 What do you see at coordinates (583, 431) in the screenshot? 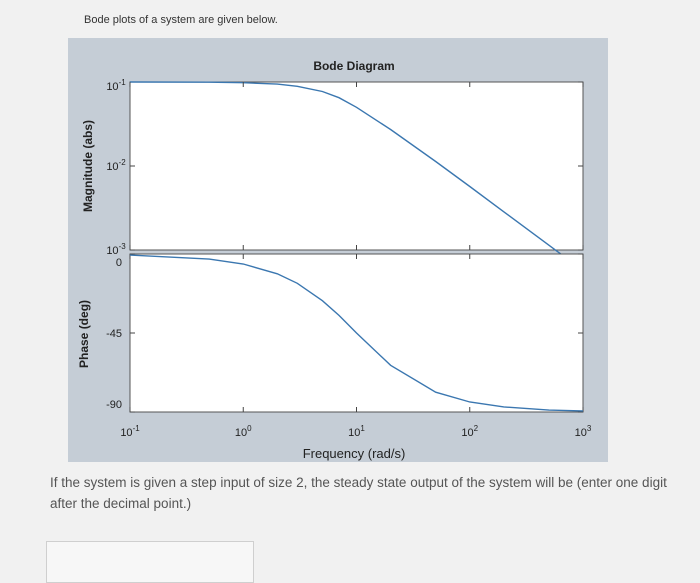
I see `x-tick-label: 10³` at bounding box center [583, 431].